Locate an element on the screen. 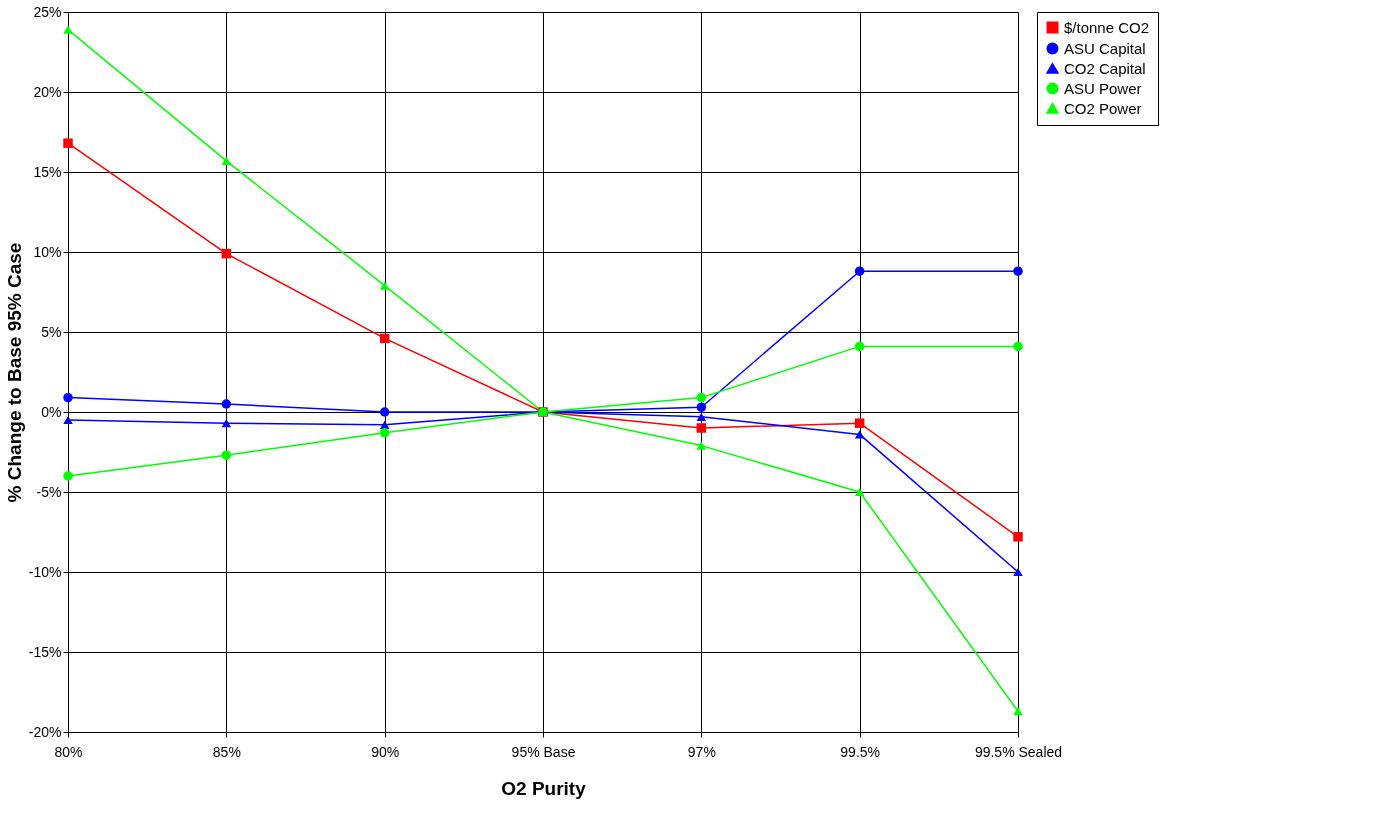 The width and height of the screenshot is (1391, 825). y-tick-label: -15% is located at coordinates (45, 651).